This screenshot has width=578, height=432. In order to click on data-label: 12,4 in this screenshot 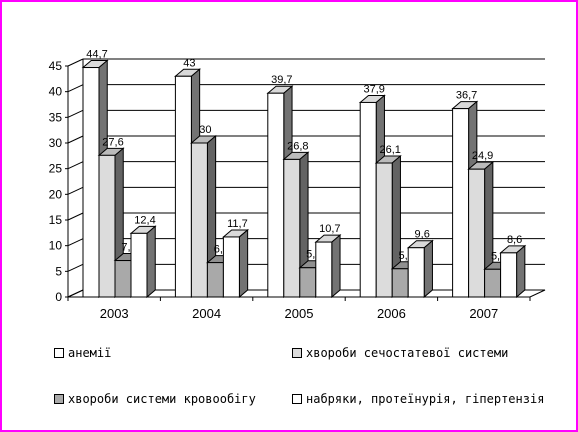, I will do `click(144, 220)`.